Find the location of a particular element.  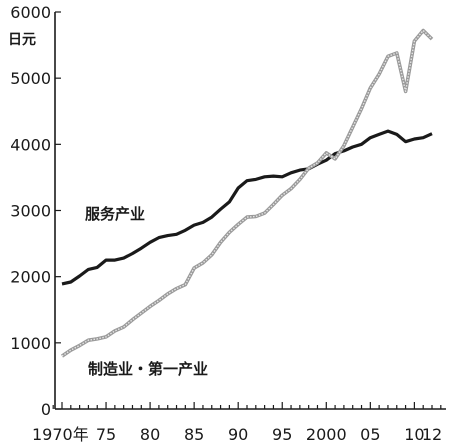

y-tick-label: 5000 is located at coordinates (30, 78).